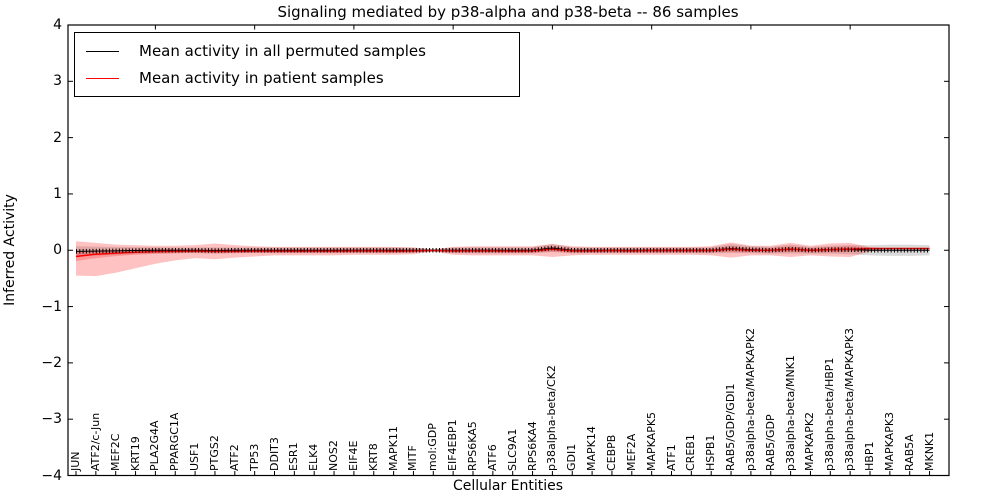 Image resolution: width=1000 pixels, height=500 pixels. I want to click on y-tick-label: 0, so click(57, 250).